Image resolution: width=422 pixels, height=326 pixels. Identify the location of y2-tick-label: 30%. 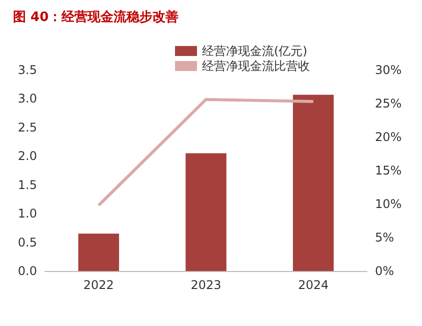
(388, 70).